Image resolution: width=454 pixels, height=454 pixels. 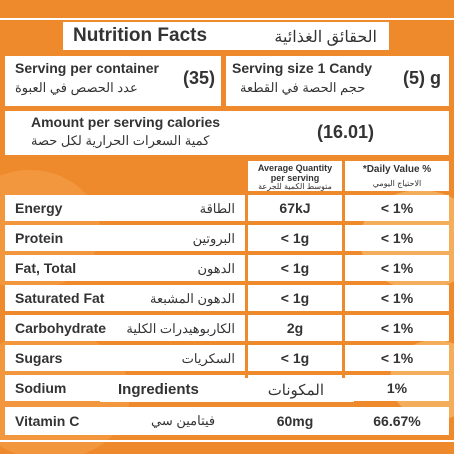 I want to click on nutrient-name-cell: Saturated Fat الدهون المشبعة, so click(x=125, y=298).